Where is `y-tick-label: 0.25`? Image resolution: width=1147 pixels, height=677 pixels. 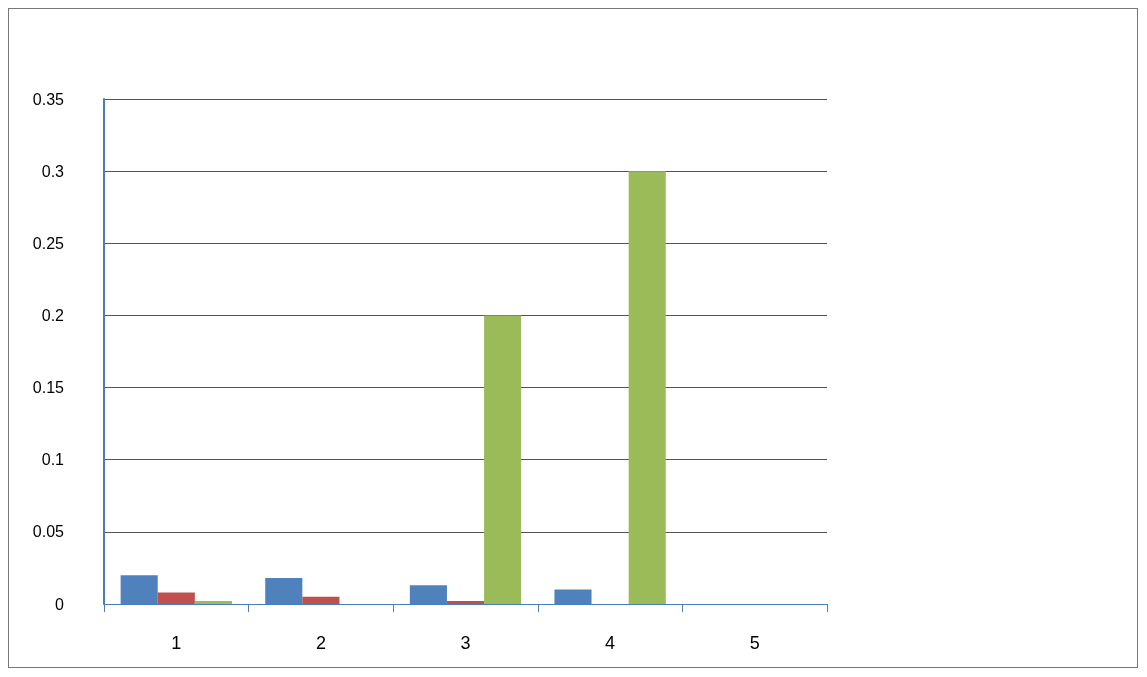
y-tick-label: 0.25 is located at coordinates (48, 243).